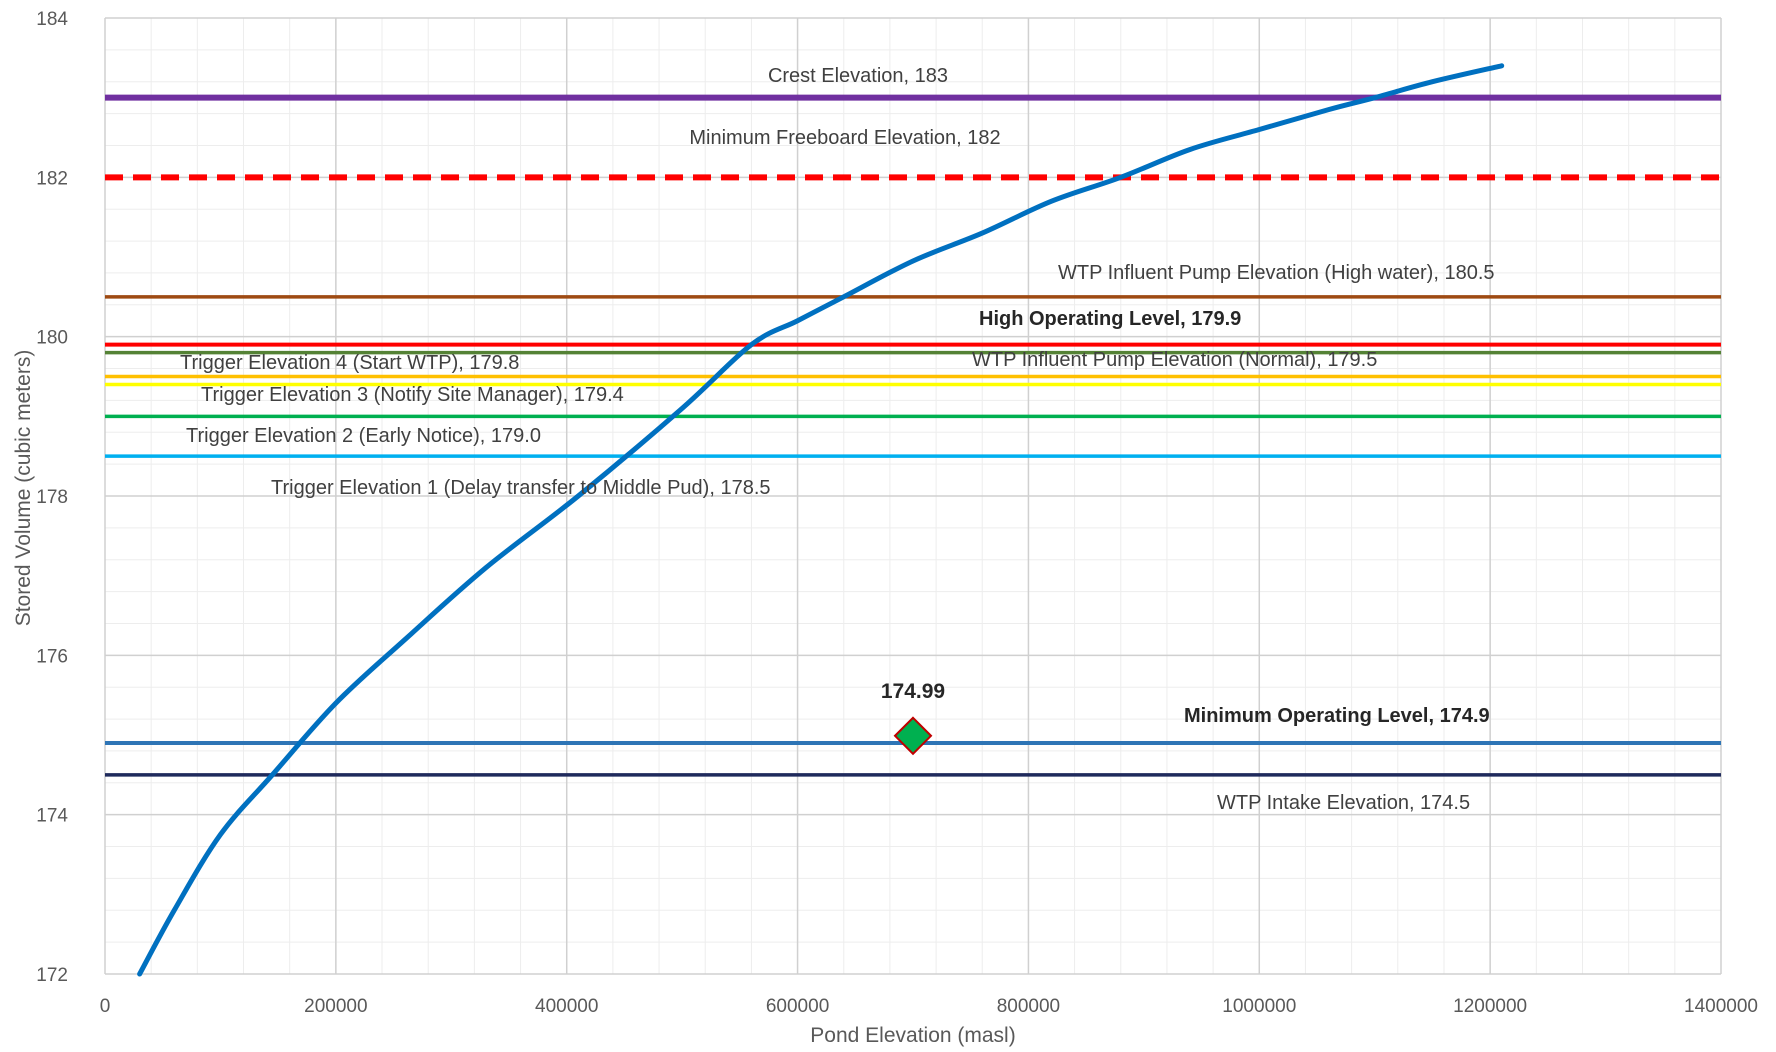 The height and width of the screenshot is (1052, 1776). What do you see at coordinates (1259, 1006) in the screenshot?
I see `x-tick-label: 1000000` at bounding box center [1259, 1006].